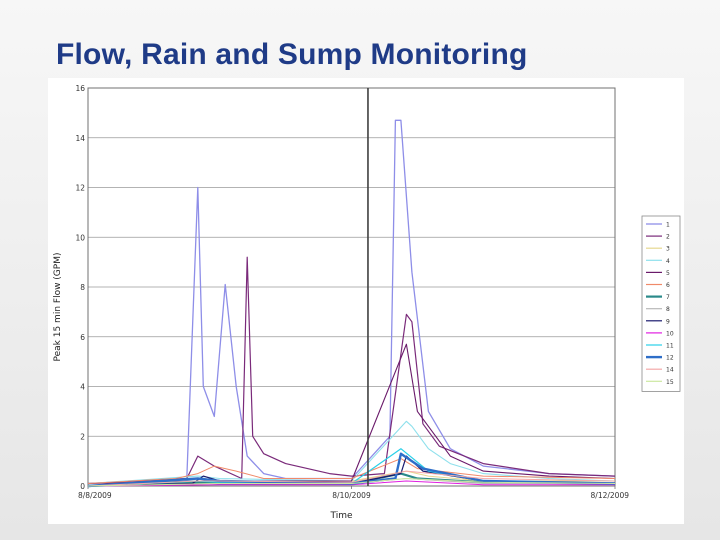 This screenshot has height=540, width=720. I want to click on y-tick-label: 4, so click(82, 387).